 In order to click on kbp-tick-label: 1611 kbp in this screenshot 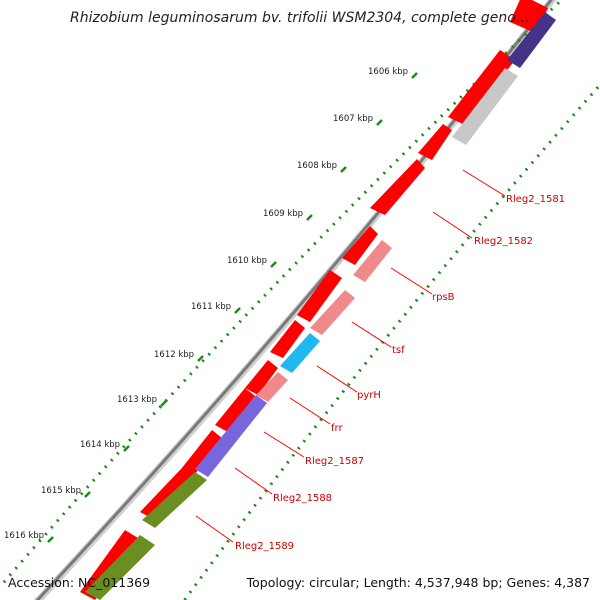, I will do `click(211, 307)`.